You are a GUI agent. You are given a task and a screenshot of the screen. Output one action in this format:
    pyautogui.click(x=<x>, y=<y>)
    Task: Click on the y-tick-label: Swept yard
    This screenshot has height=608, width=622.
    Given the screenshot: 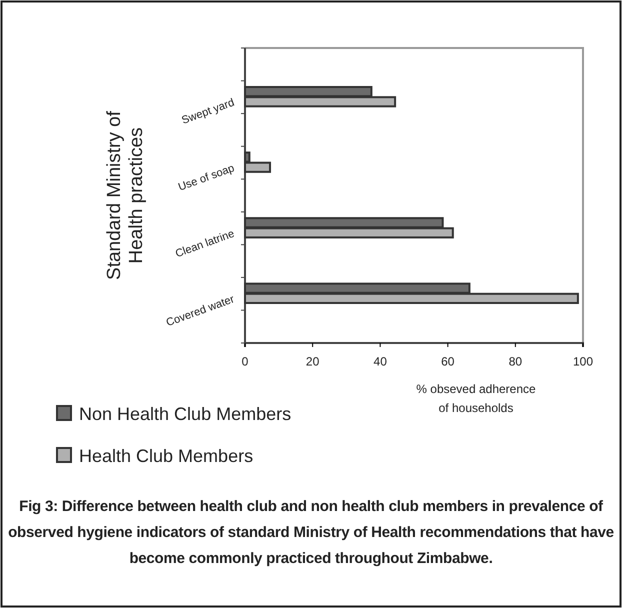 What is the action you would take?
    pyautogui.click(x=208, y=111)
    